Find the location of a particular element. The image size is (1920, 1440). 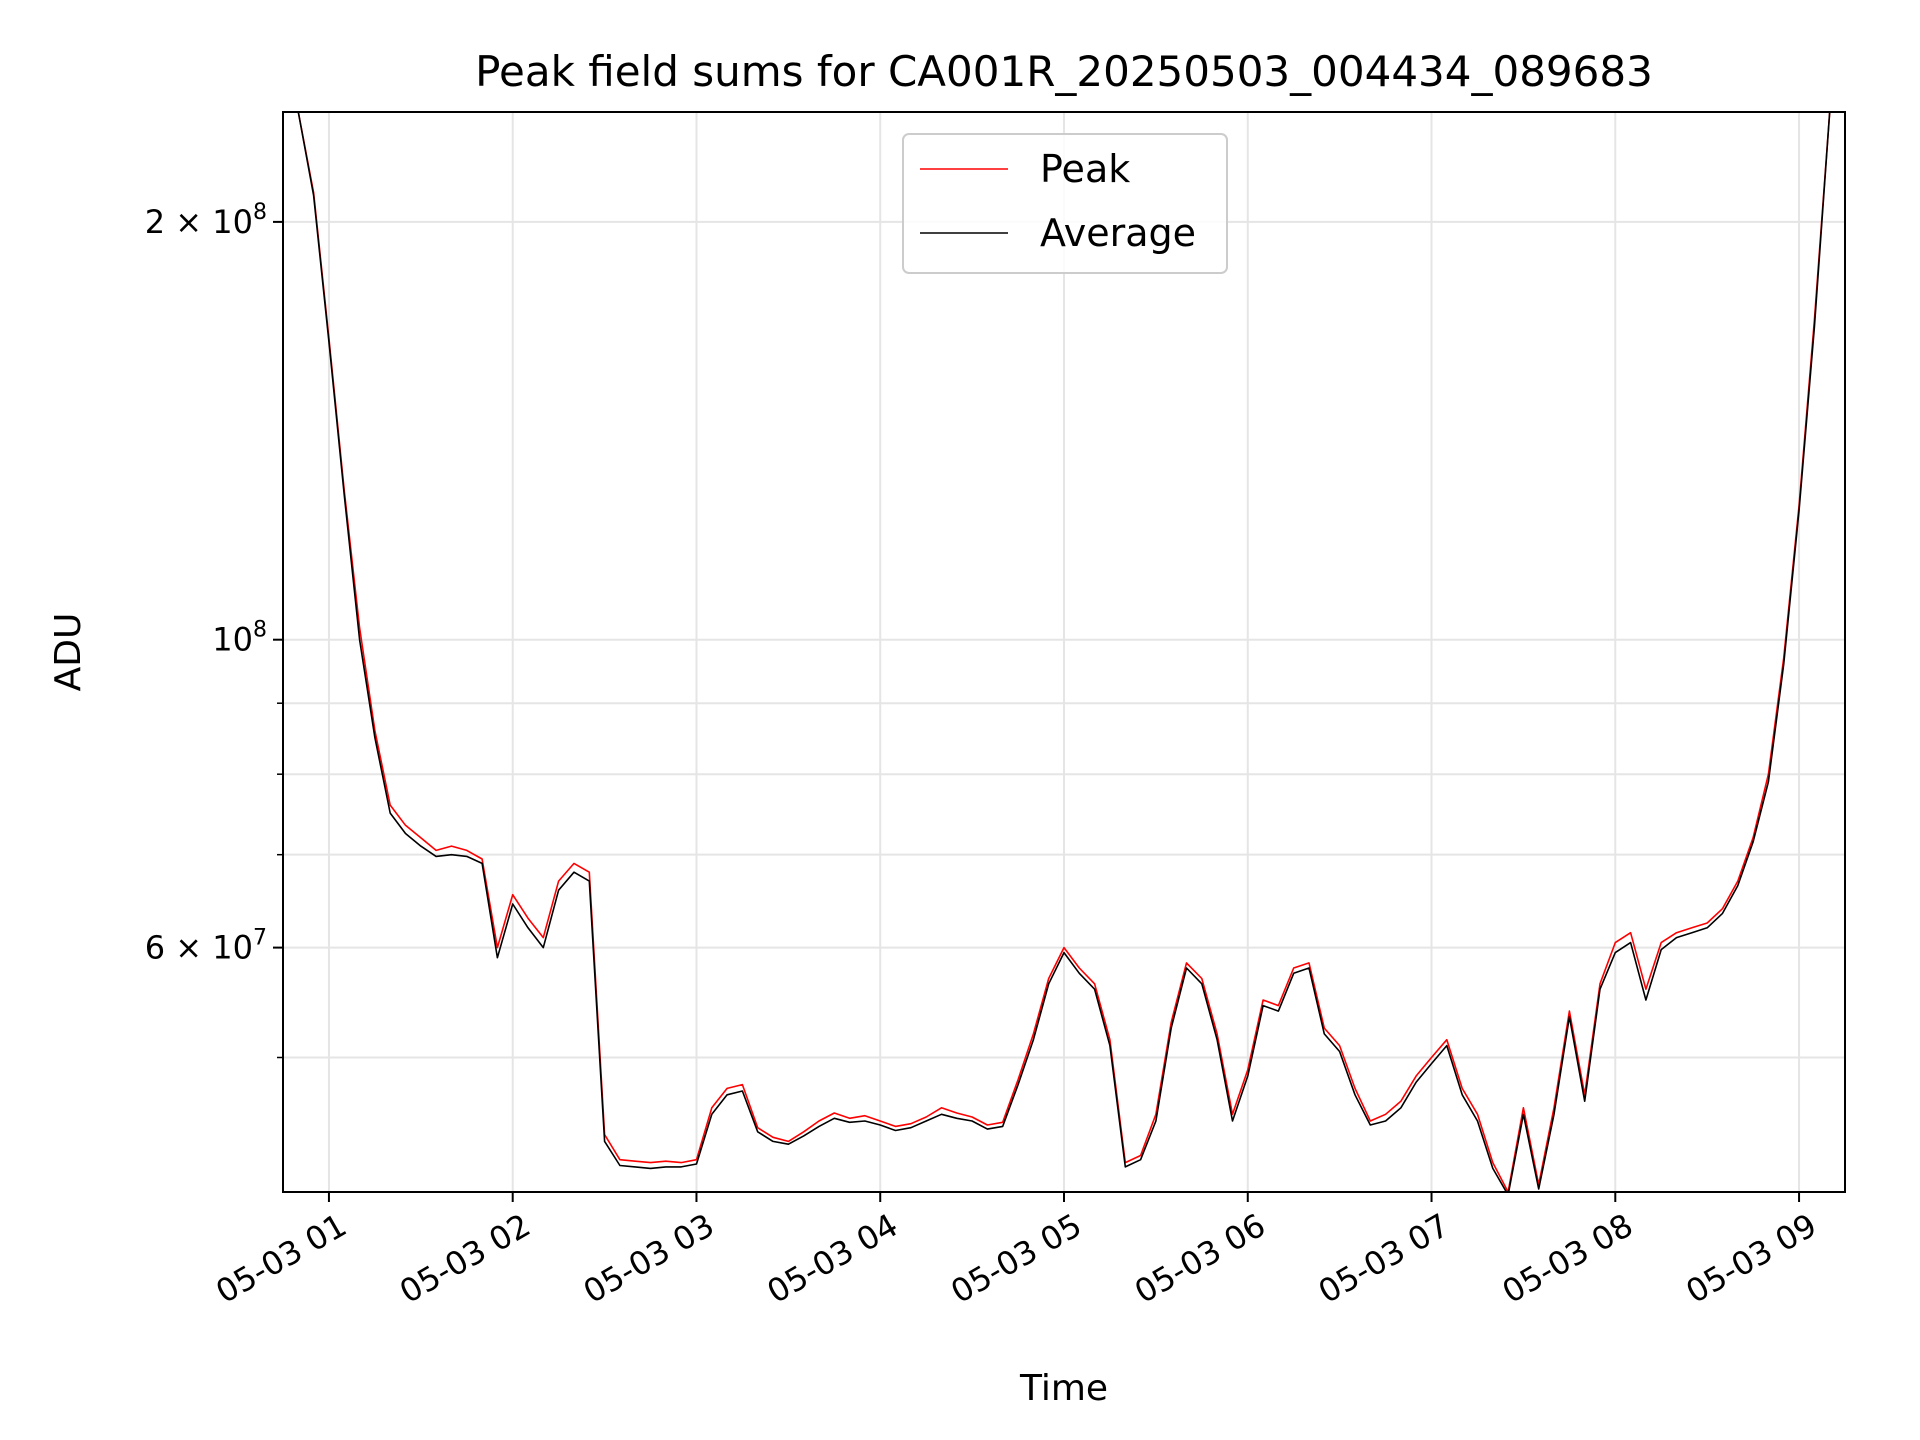

y-axis-ticks: 6 × 107 108 2 × 108 is located at coordinates (214, 629).